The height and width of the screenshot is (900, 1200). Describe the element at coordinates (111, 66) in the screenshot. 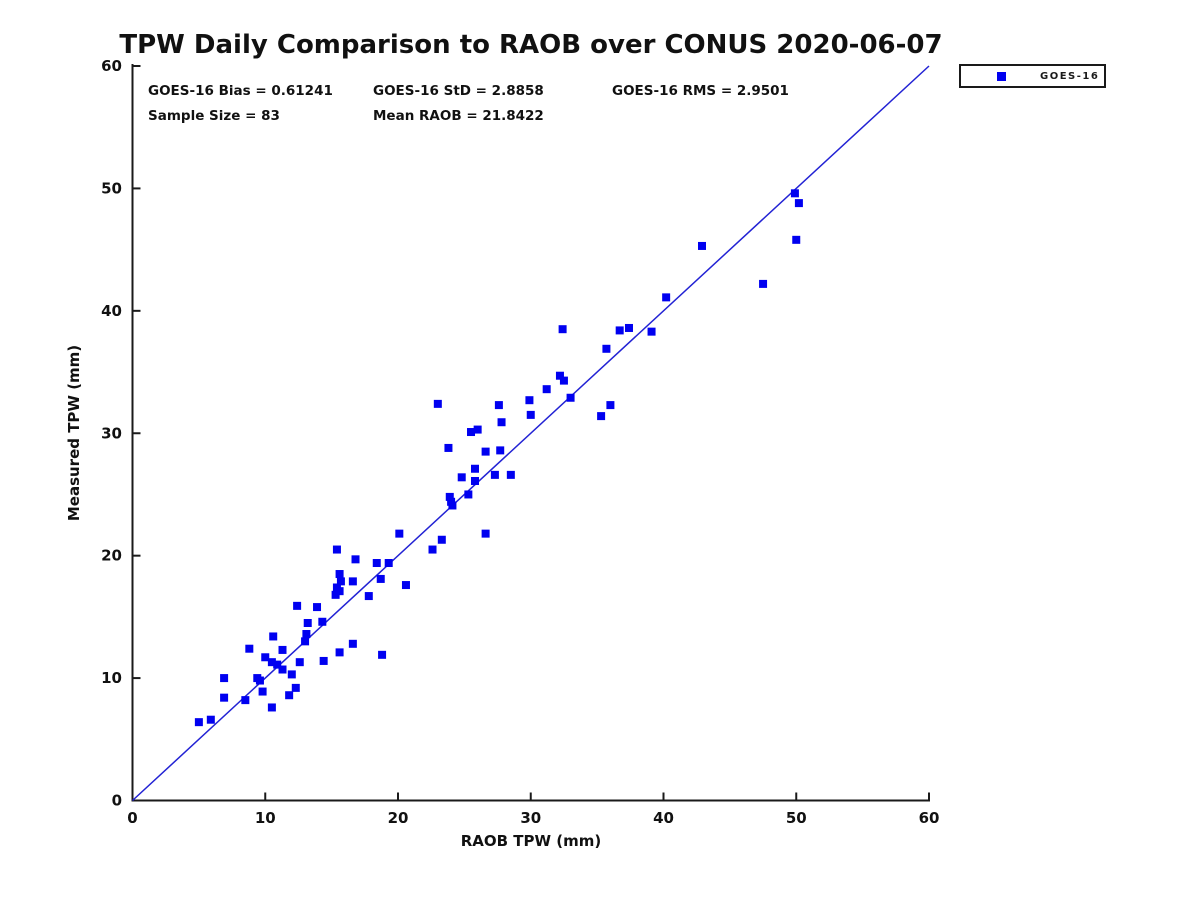

I see `y-tick-label: 60` at that location.